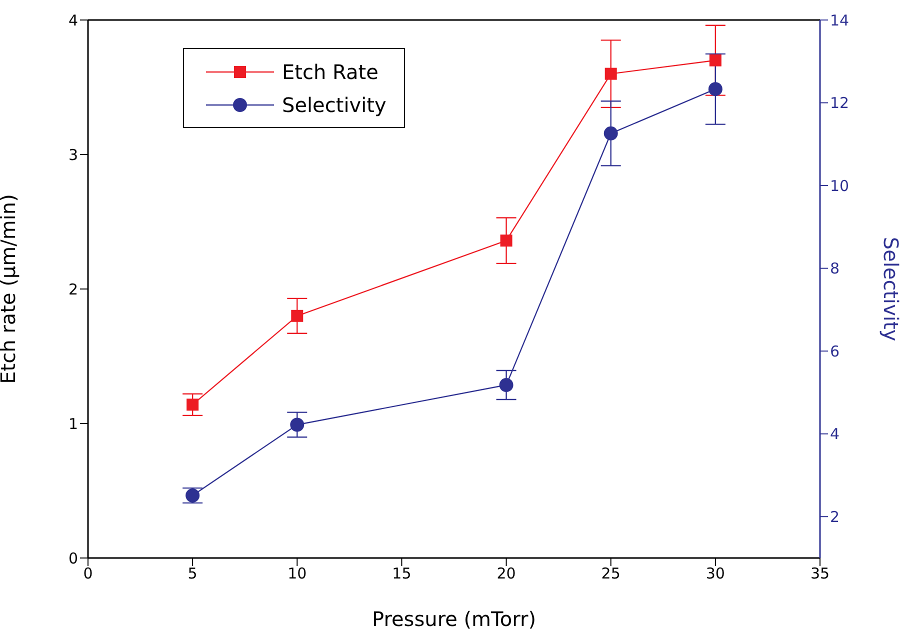  Describe the element at coordinates (73, 289) in the screenshot. I see `y-tick-label: 2` at that location.